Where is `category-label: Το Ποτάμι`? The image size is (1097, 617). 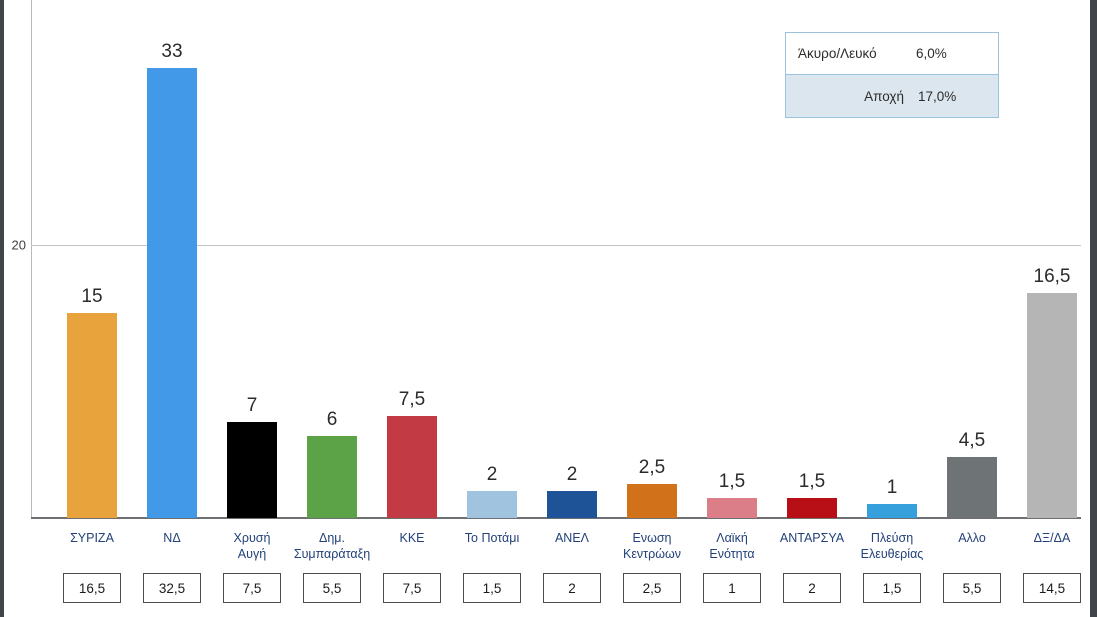 category-label: Το Ποτάμι is located at coordinates (492, 538).